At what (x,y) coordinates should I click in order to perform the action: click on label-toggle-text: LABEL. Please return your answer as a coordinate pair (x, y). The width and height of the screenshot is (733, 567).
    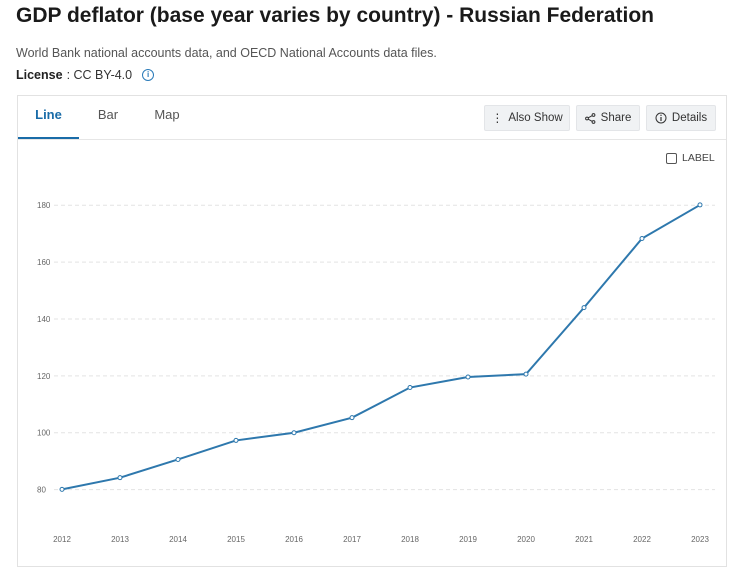
    Looking at the image, I should click on (698, 158).